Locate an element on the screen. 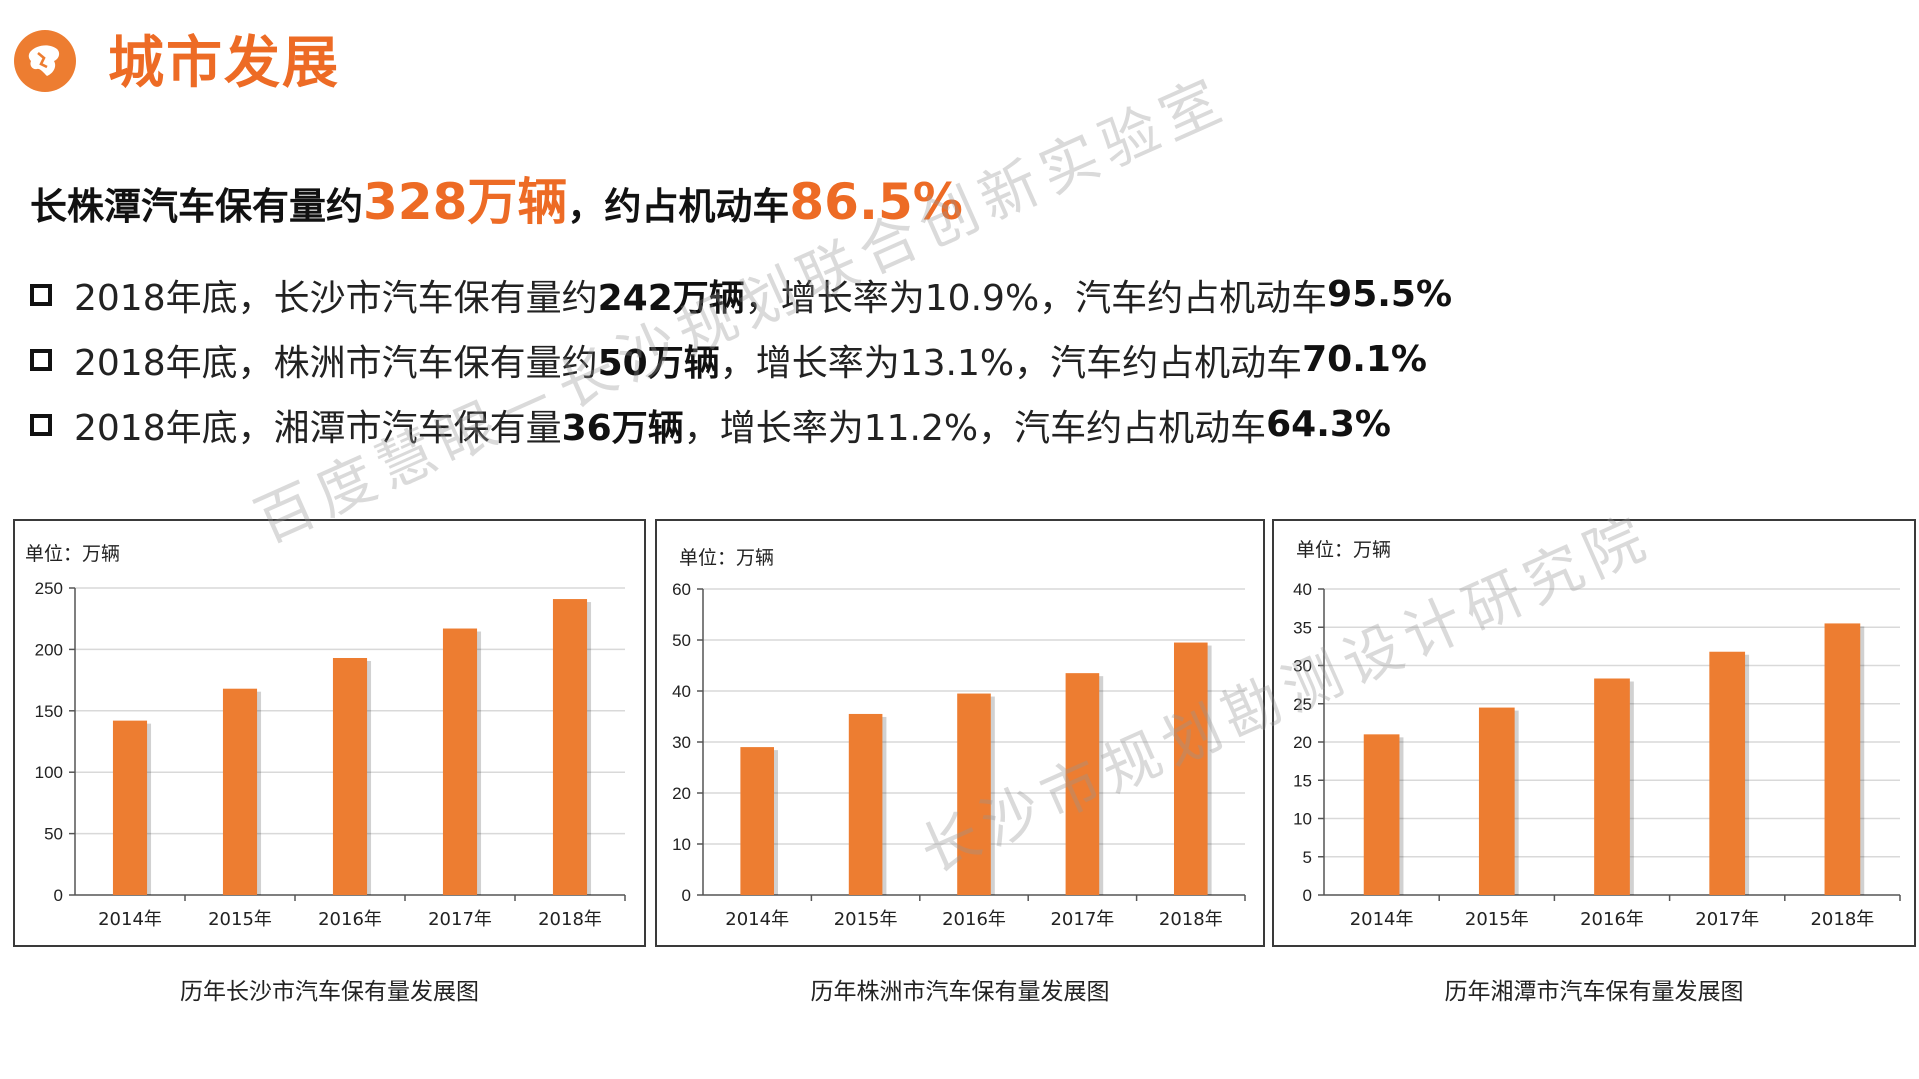 The width and height of the screenshot is (1919, 1079). headline-prefix: 长株潭汽车保有量约 is located at coordinates (196, 206).